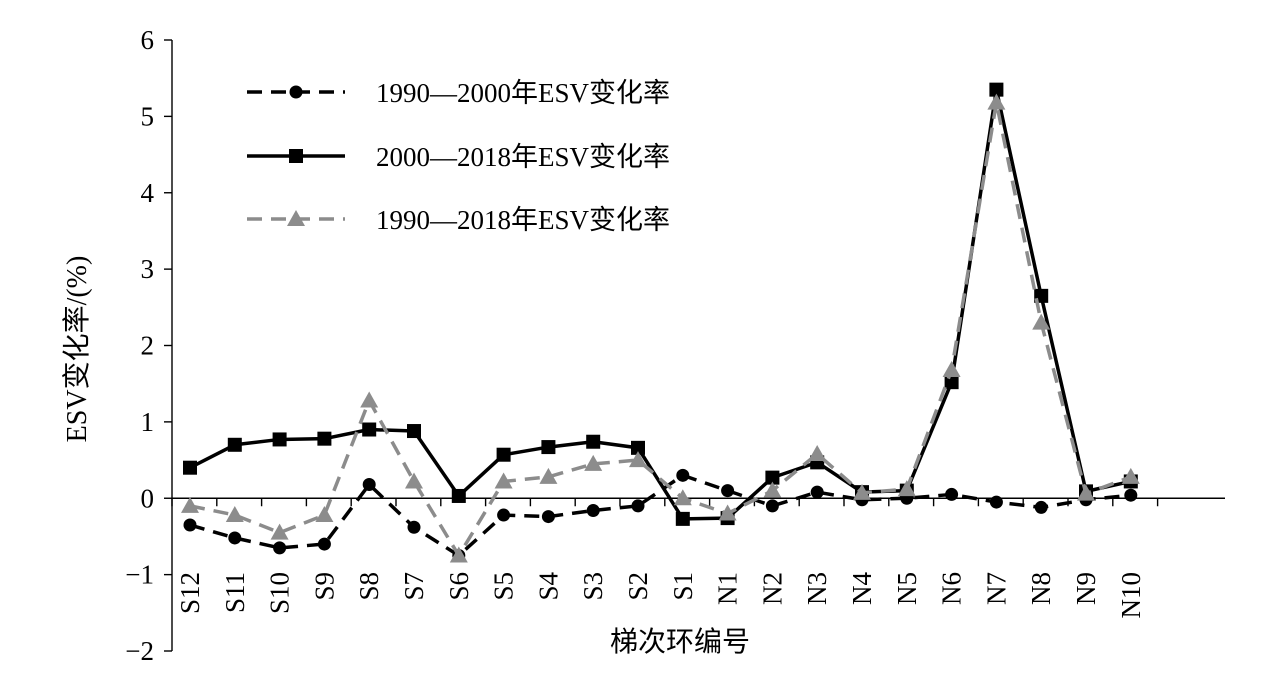 The image size is (1278, 691). I want to click on x-tick-label: N2, so click(772, 588).